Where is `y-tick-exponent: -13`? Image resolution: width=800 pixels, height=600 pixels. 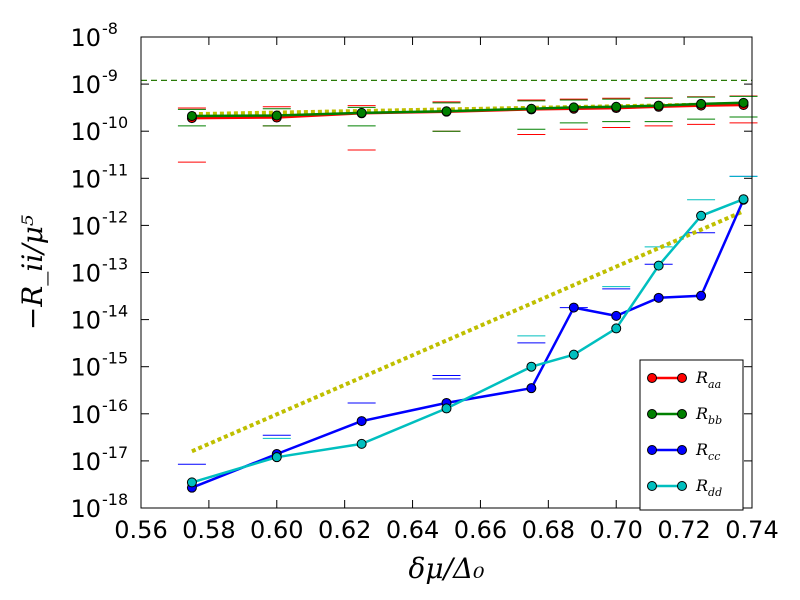 y-tick-exponent: -13 is located at coordinates (115, 264).